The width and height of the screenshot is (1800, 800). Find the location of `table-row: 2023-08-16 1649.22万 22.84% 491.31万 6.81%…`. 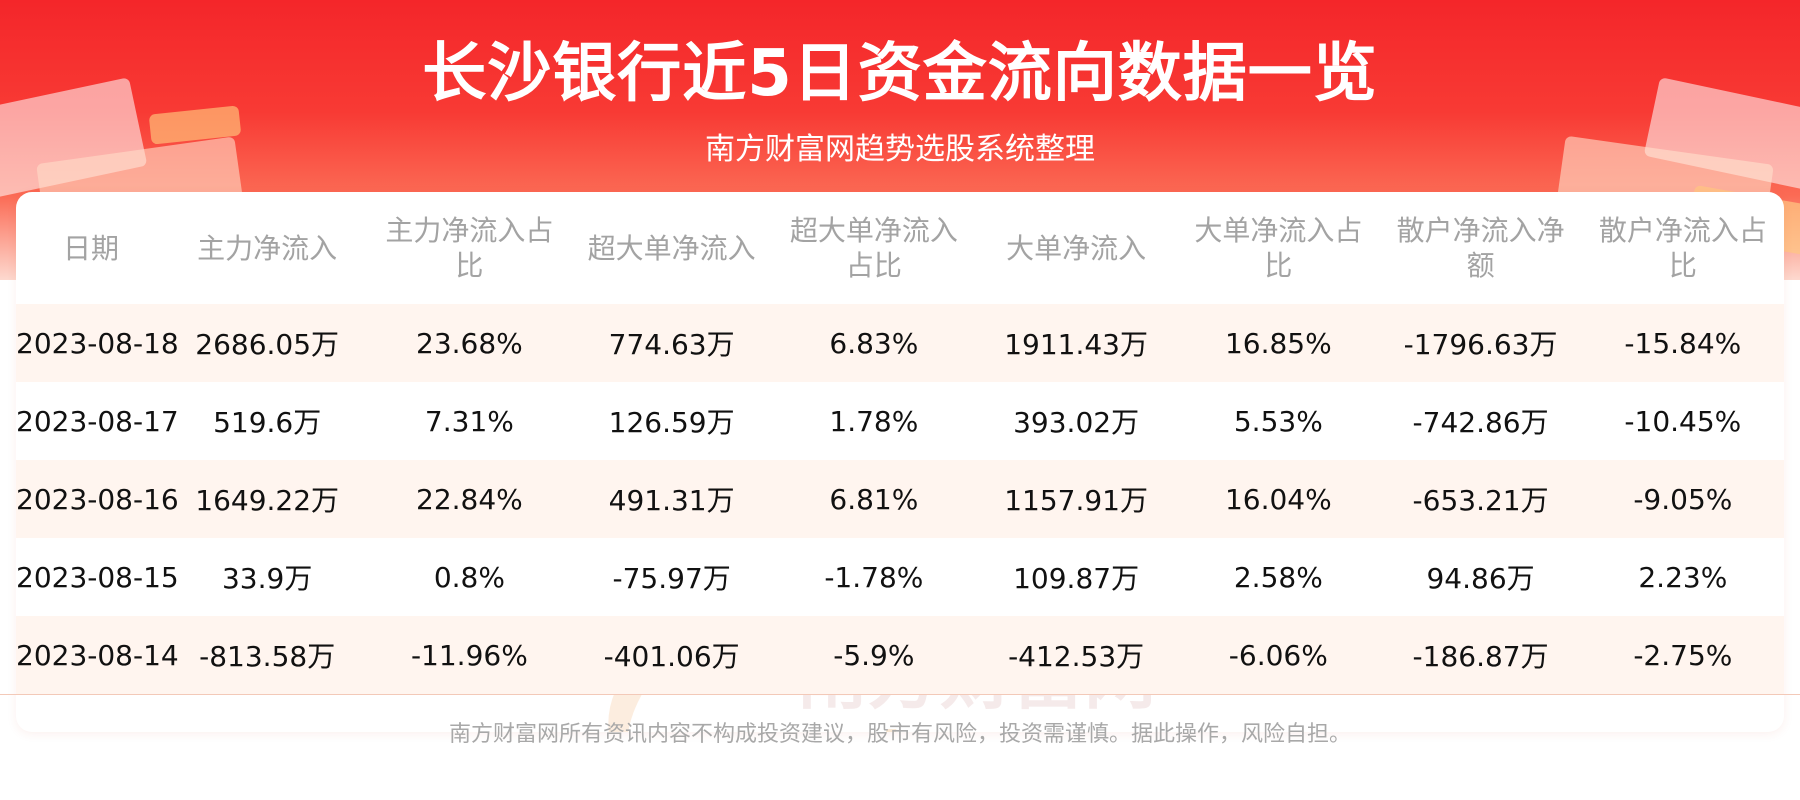

table-row: 2023-08-16 1649.22万 22.84% 491.31万 6.81%… is located at coordinates (900, 499).